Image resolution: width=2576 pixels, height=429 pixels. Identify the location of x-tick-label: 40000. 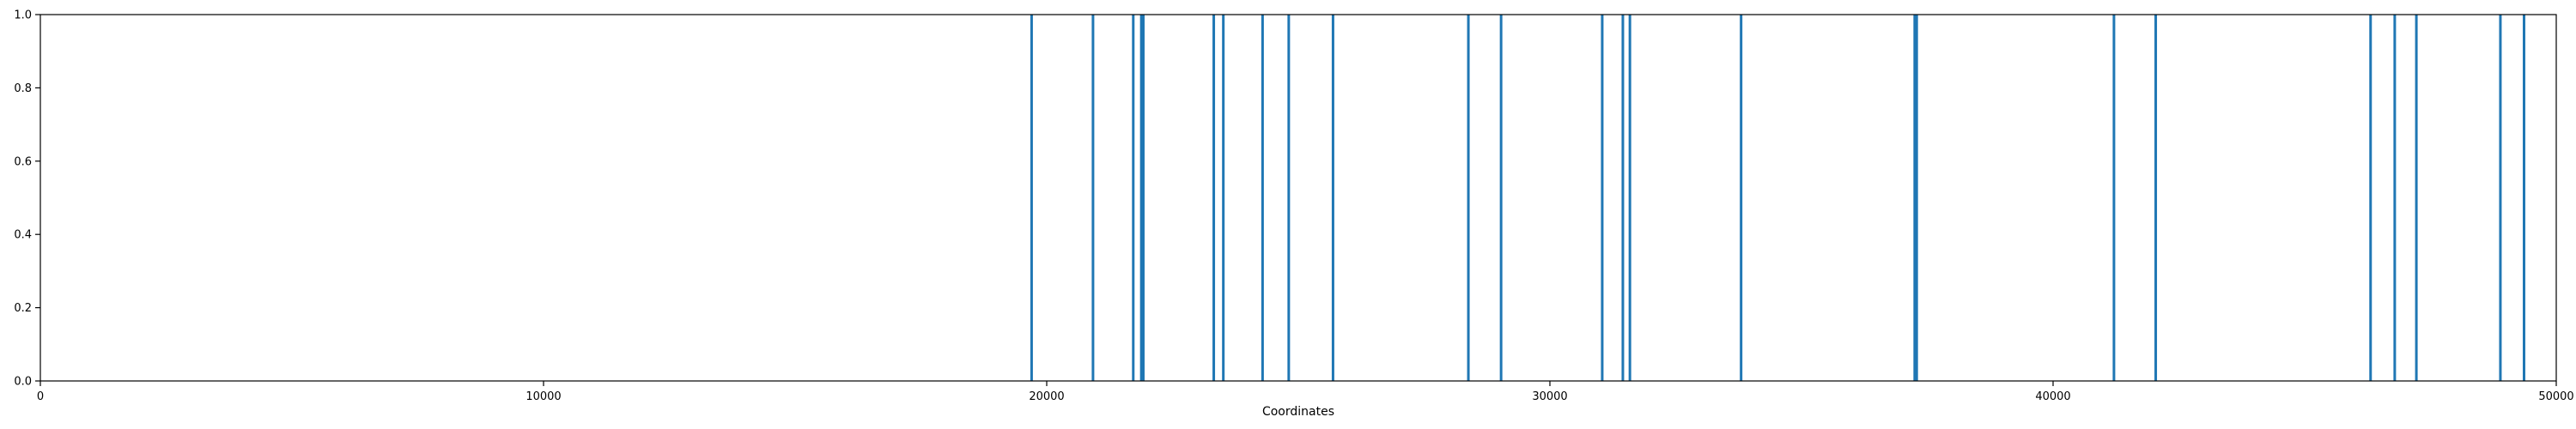
(2053, 396).